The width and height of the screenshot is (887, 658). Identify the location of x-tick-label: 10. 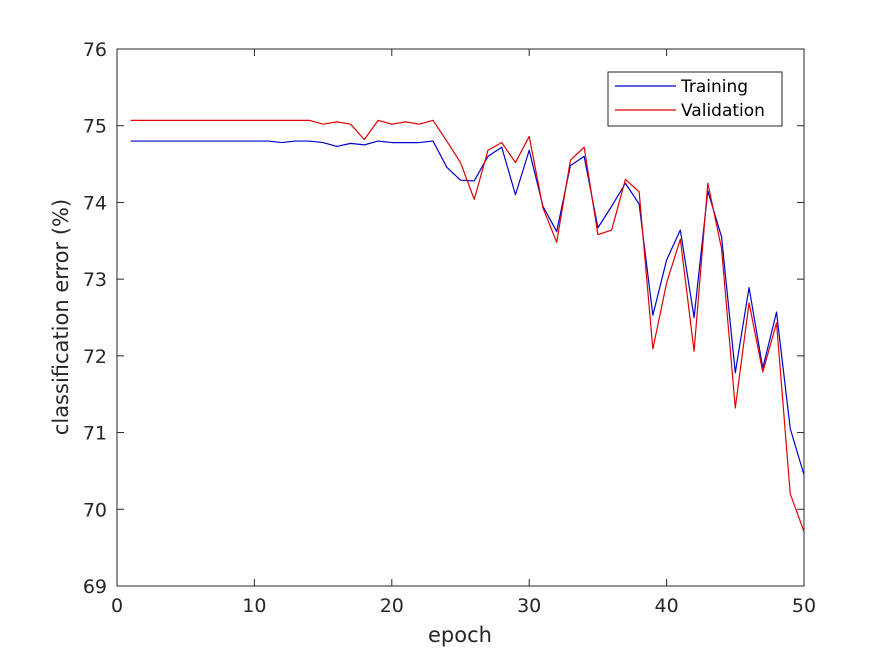
(254, 606).